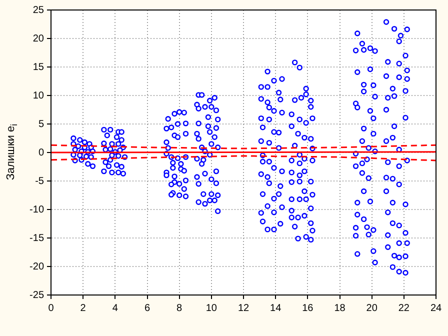 The image size is (448, 336). Describe the element at coordinates (179, 308) in the screenshot. I see `x-tick-label: 8` at that location.